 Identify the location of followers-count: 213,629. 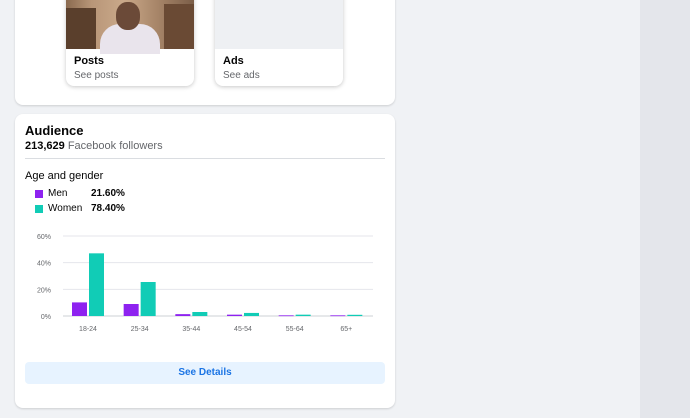
(45, 146).